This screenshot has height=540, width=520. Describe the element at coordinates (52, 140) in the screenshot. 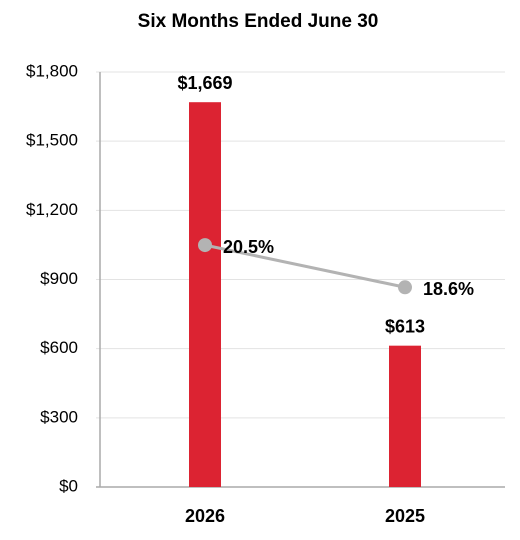

I see `y-tick-label: $1,500` at that location.